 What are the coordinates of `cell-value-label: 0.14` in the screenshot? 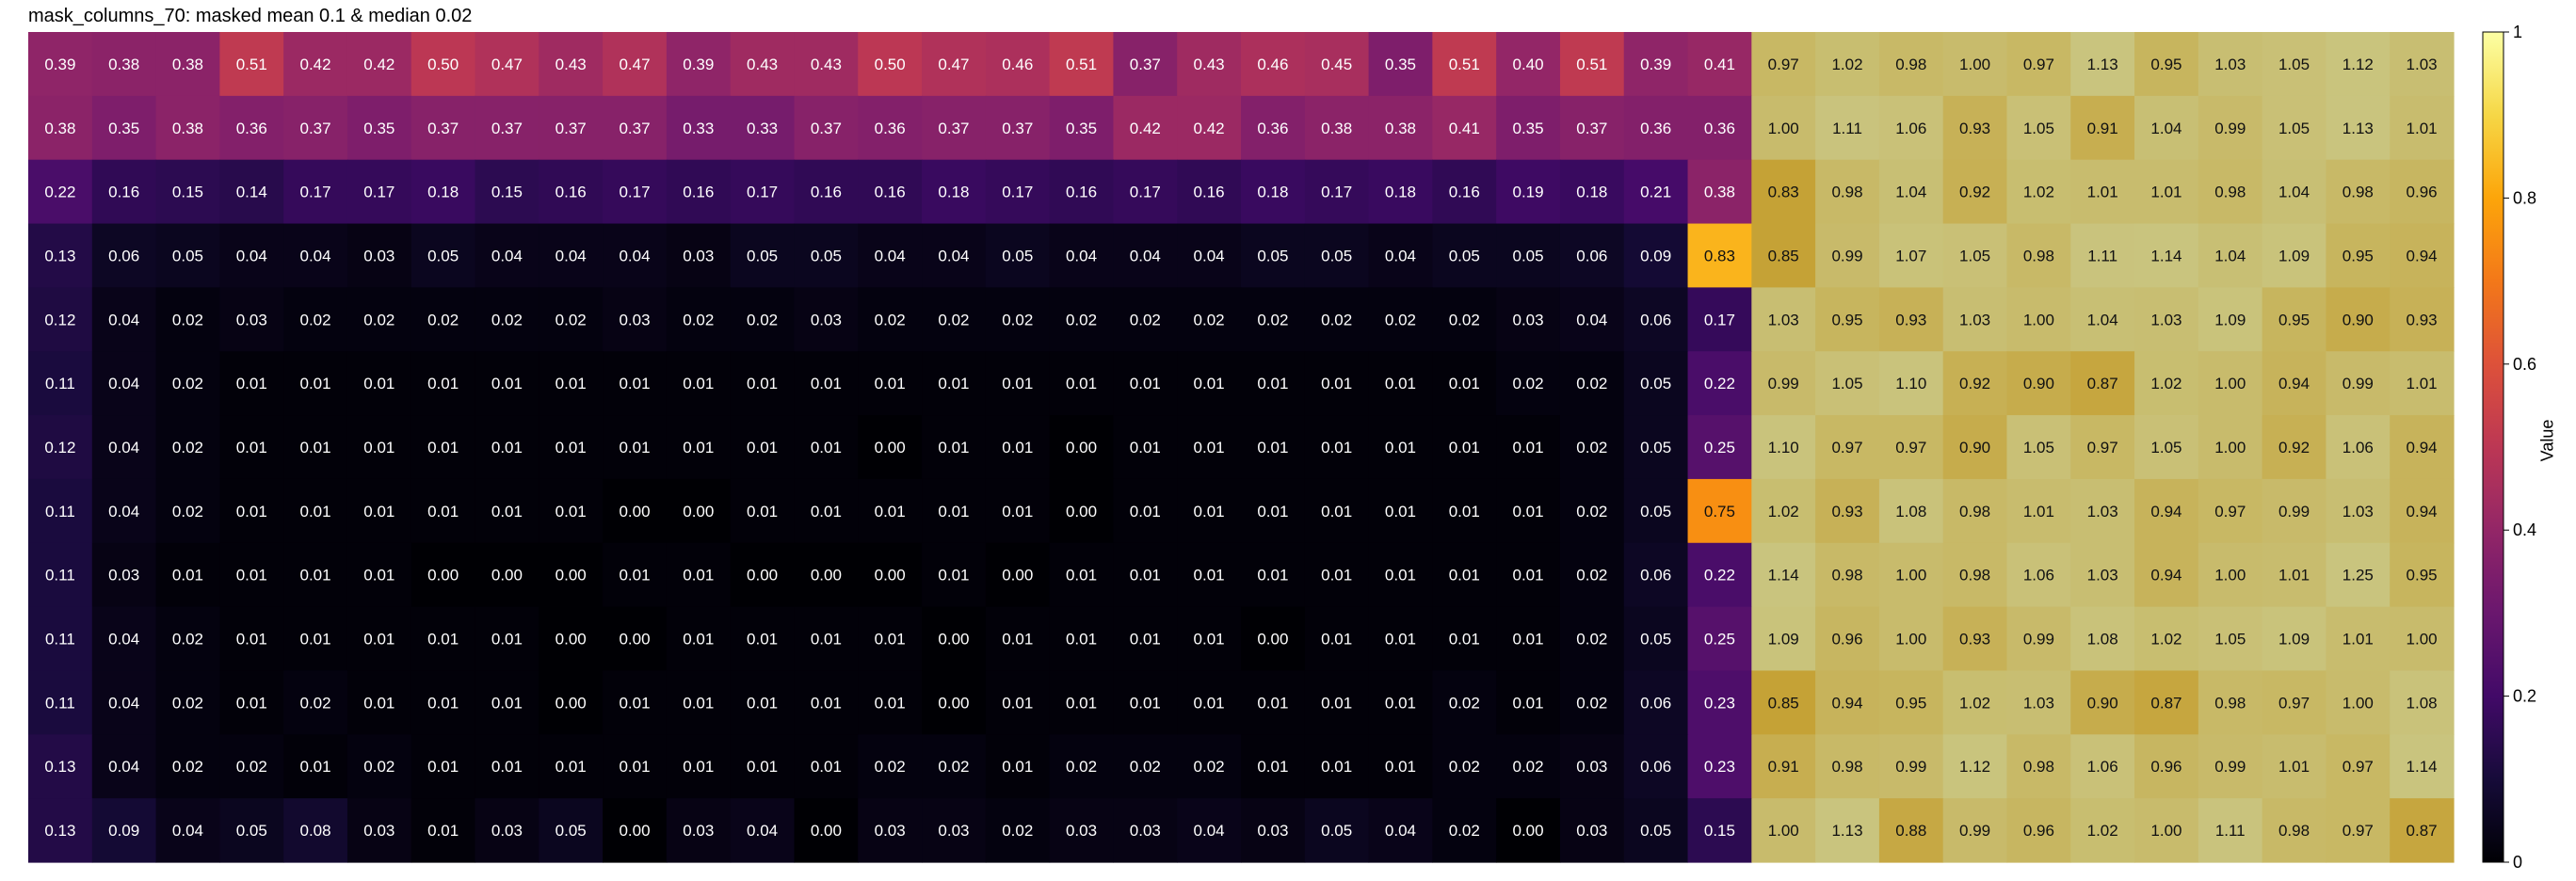 It's located at (251, 192).